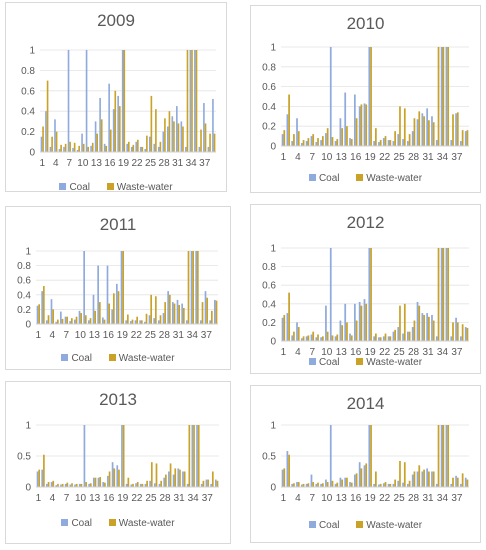 The width and height of the screenshot is (486, 550). Describe the element at coordinates (365, 103) in the screenshot. I see `chart-plot: 00.20.40.60.811 4 7 10 13 16 19 22 25 28 31 34 37` at that location.